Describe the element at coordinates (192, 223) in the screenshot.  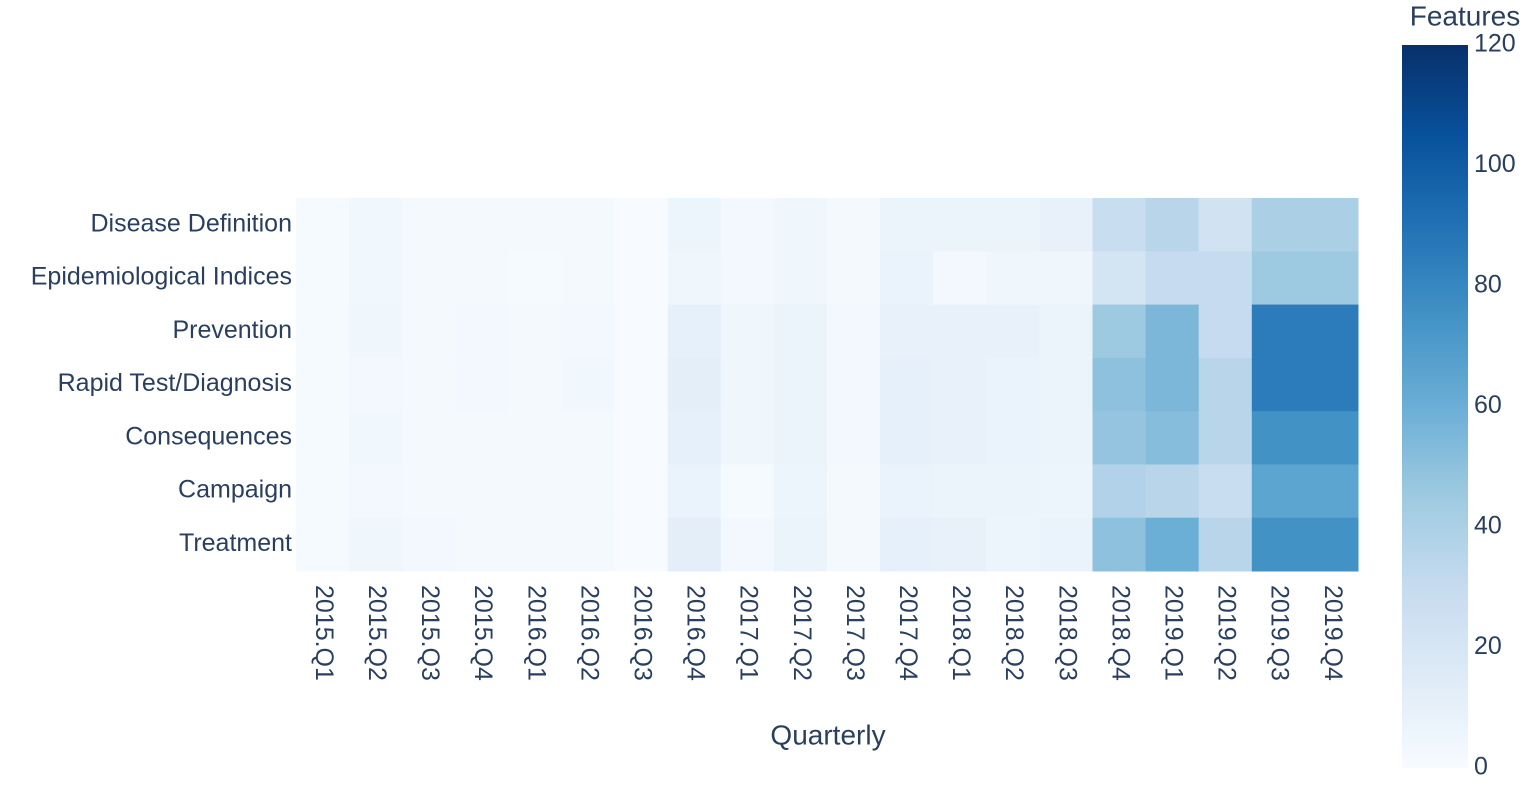
I see `y-tick-label: Disease Definition` at that location.